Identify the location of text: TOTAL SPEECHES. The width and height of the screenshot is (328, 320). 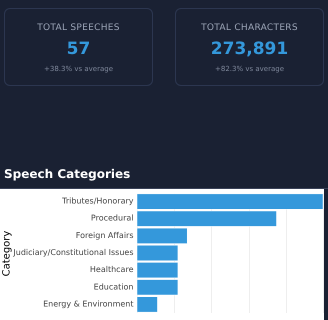
(78, 28).